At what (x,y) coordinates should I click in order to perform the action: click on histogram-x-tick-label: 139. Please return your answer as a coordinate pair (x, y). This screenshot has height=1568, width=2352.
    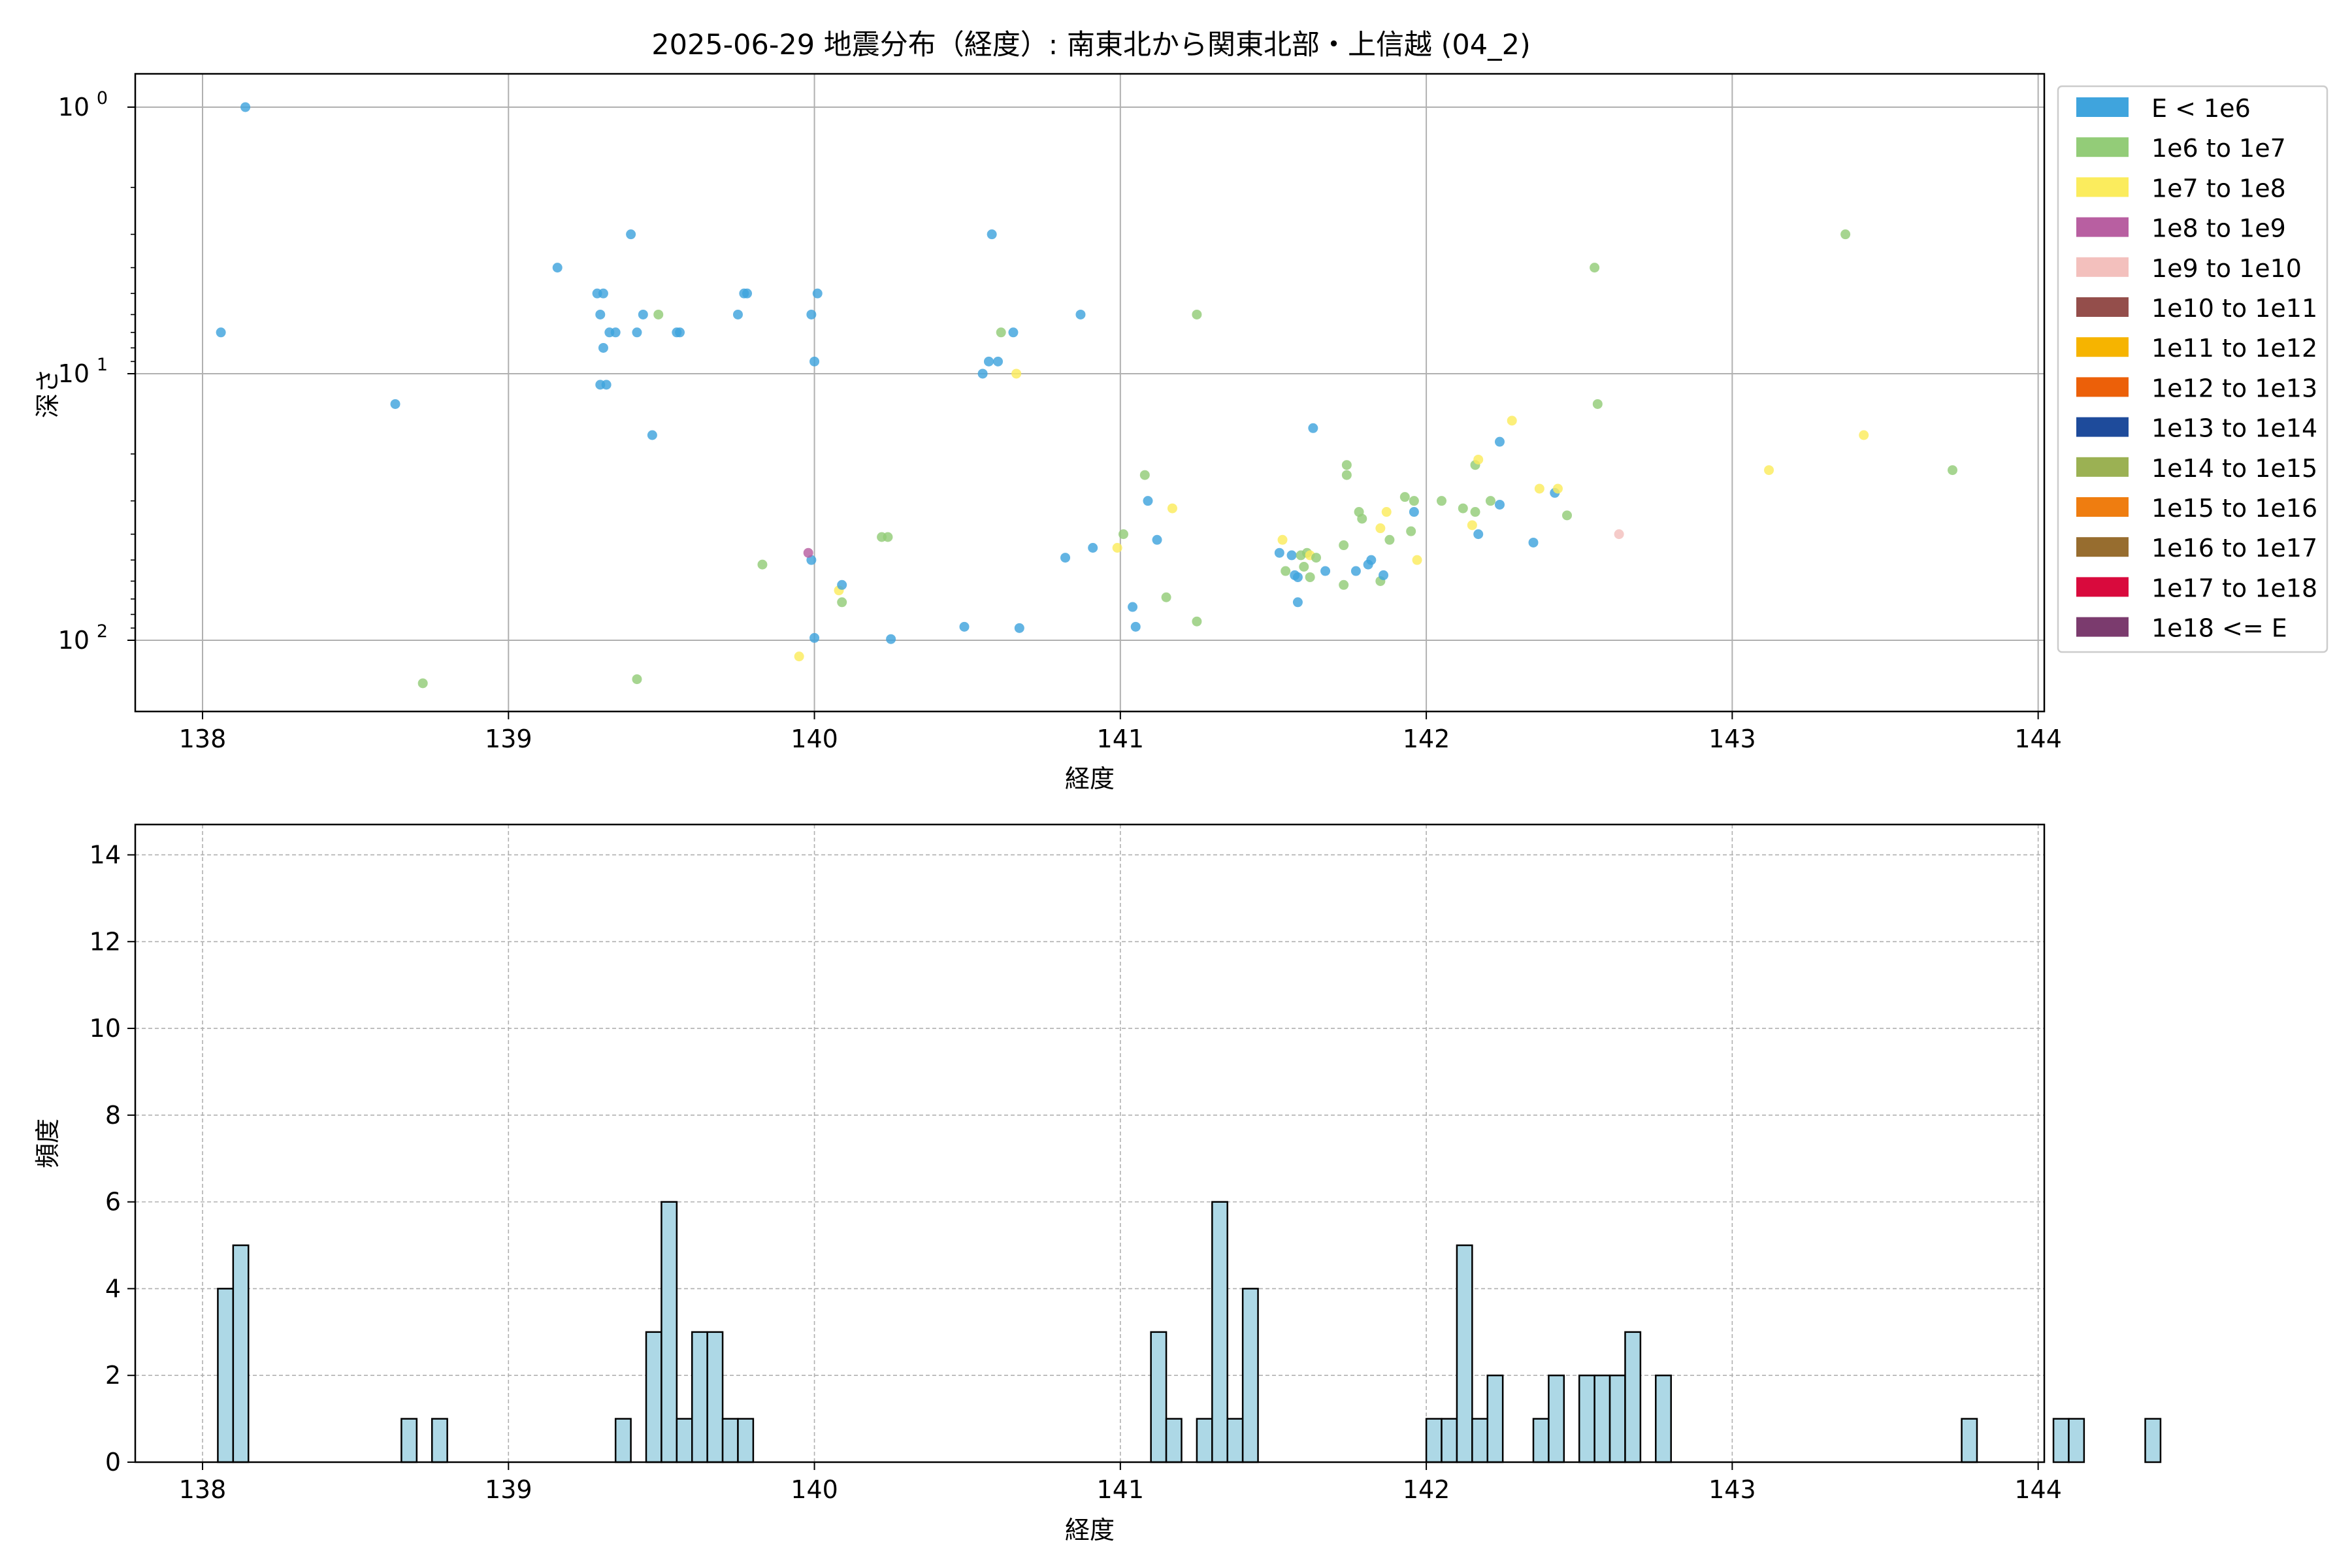
    Looking at the image, I should click on (508, 1489).